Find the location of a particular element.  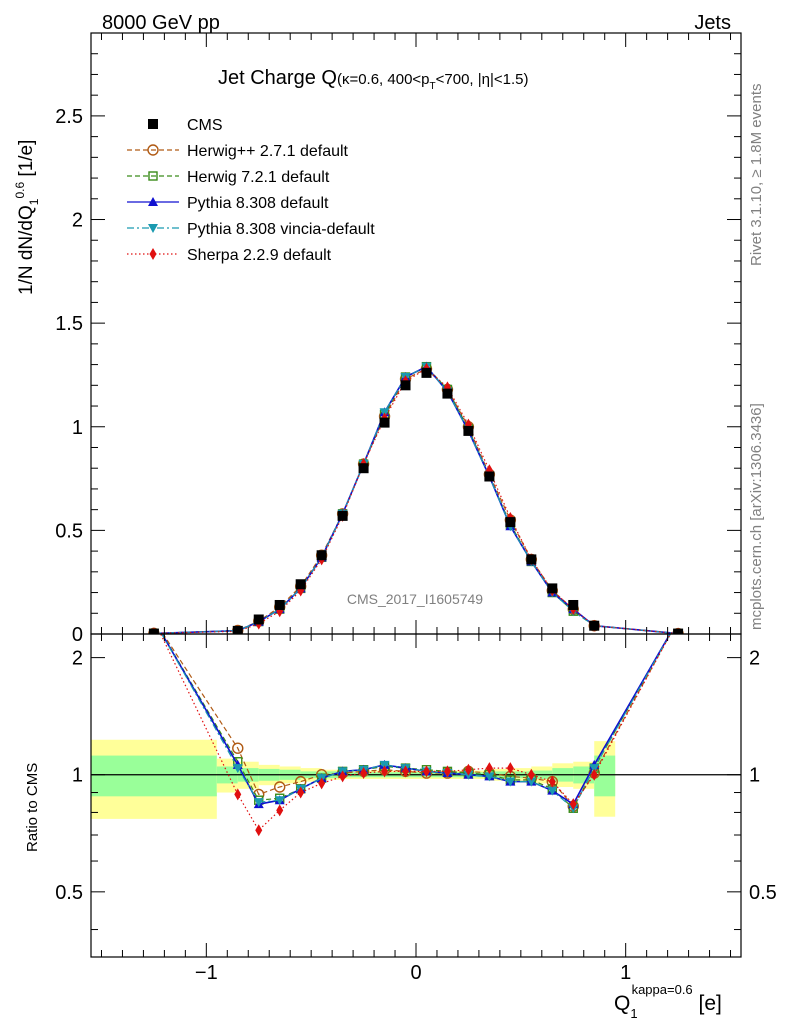

plot-title-sub-T: T is located at coordinates (433, 86).